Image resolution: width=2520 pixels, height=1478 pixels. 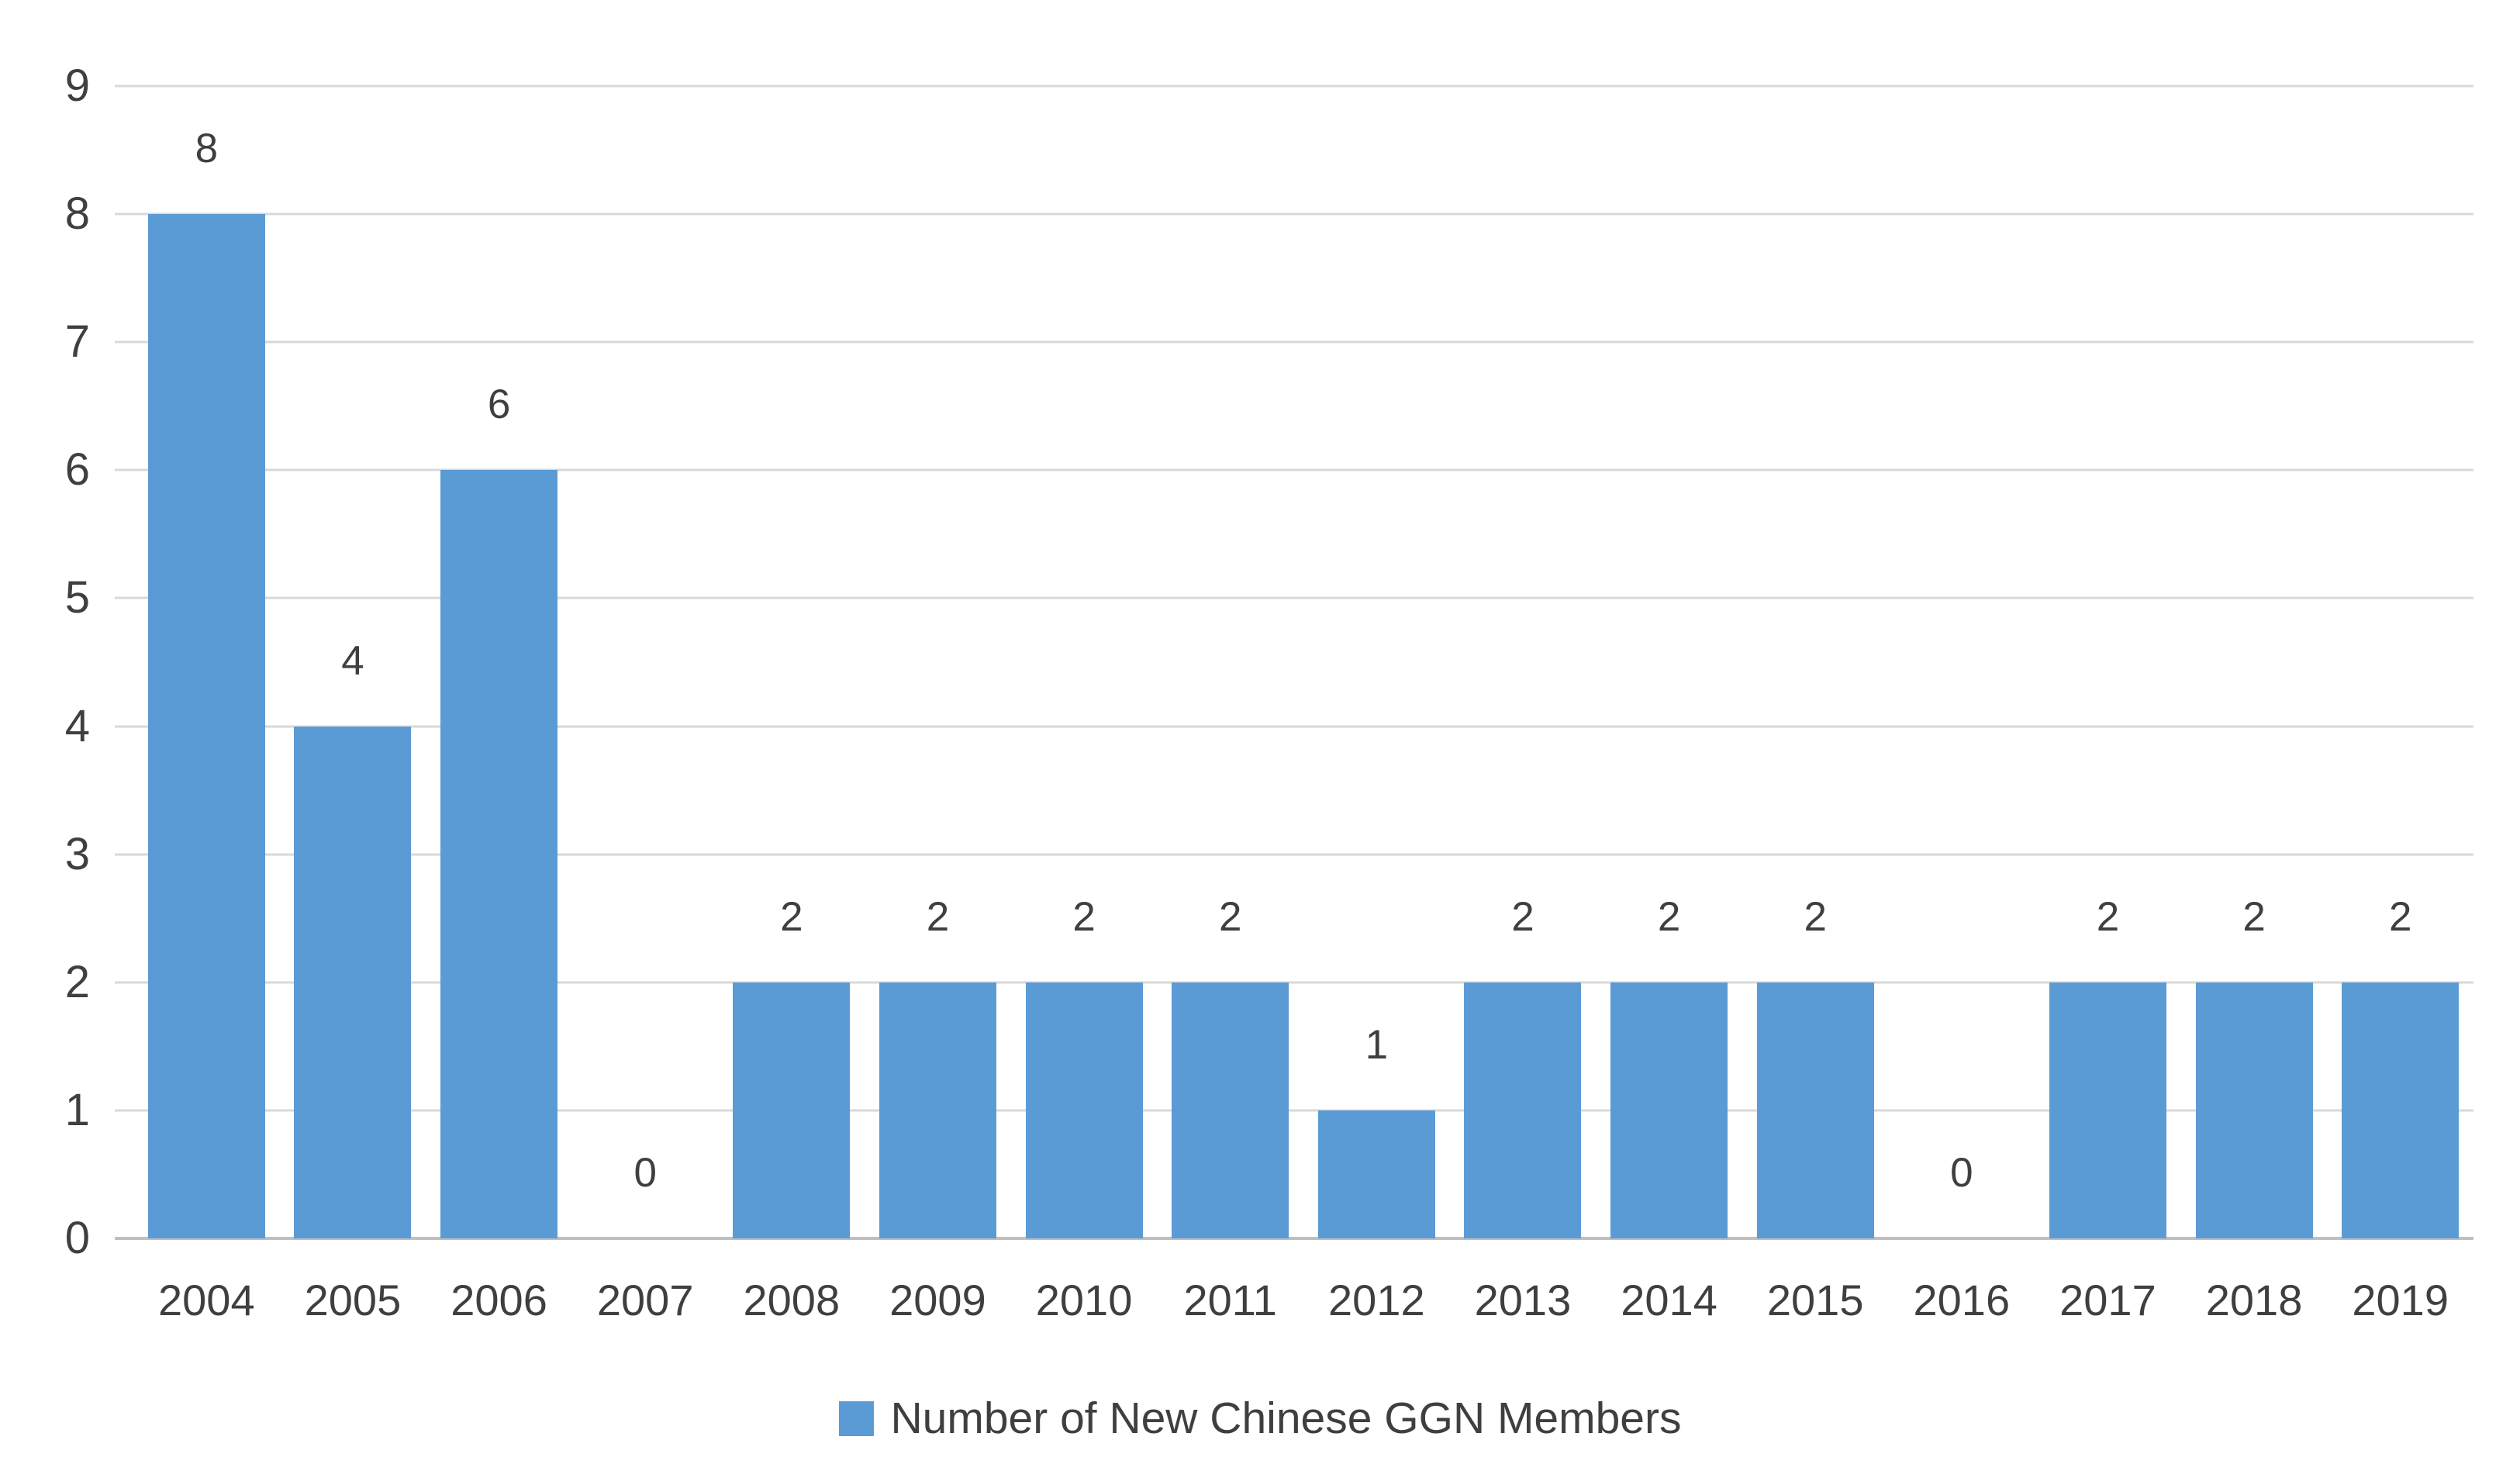 What do you see at coordinates (498, 1300) in the screenshot?
I see `x-axis-label: 2006` at bounding box center [498, 1300].